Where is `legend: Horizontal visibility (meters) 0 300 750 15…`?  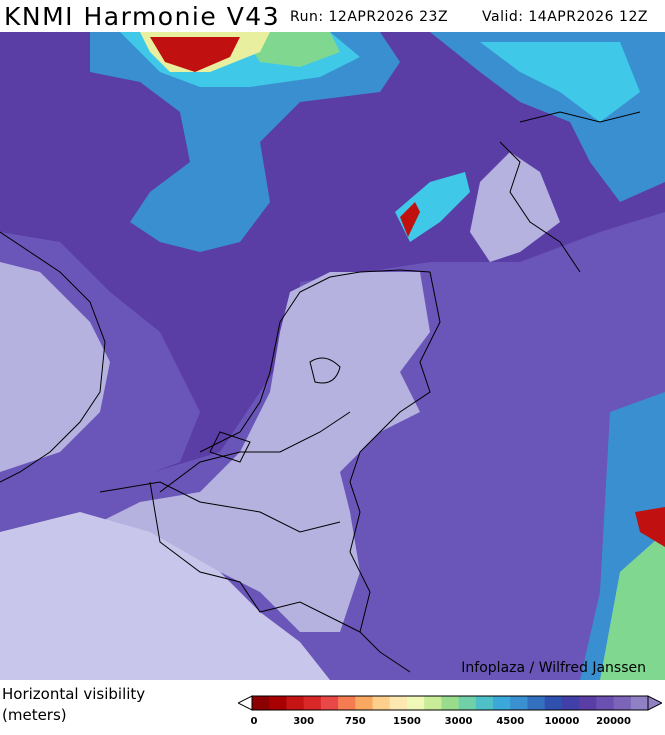 legend: Horizontal visibility (meters) 0 300 750 15… is located at coordinates (332, 707).